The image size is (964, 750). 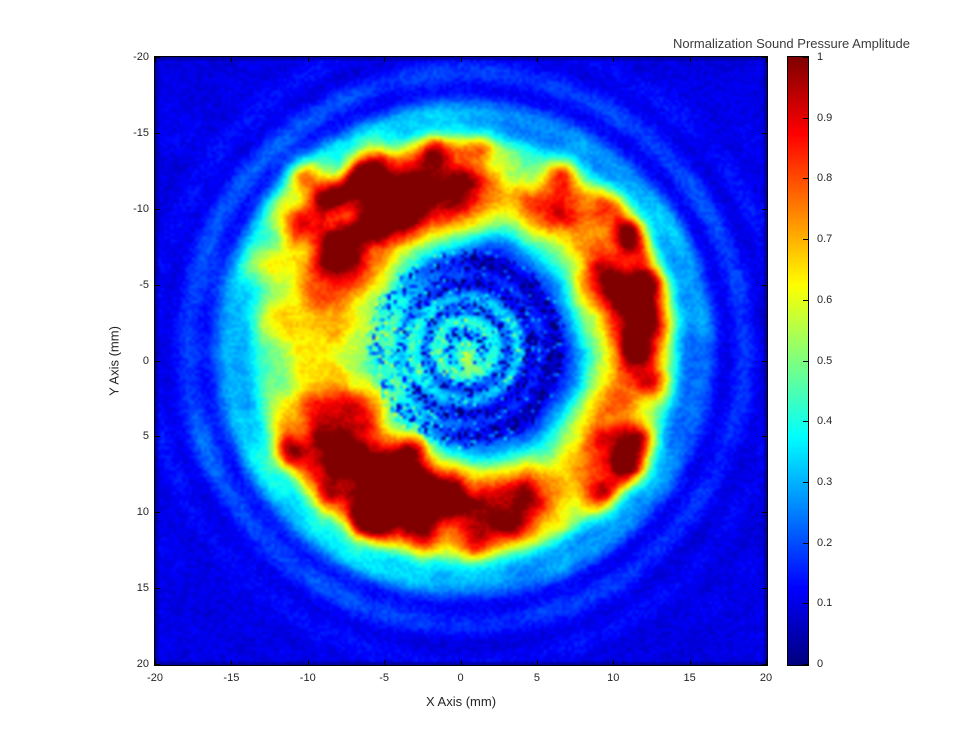 I want to click on y-tick-label: 0, so click(x=145, y=360).